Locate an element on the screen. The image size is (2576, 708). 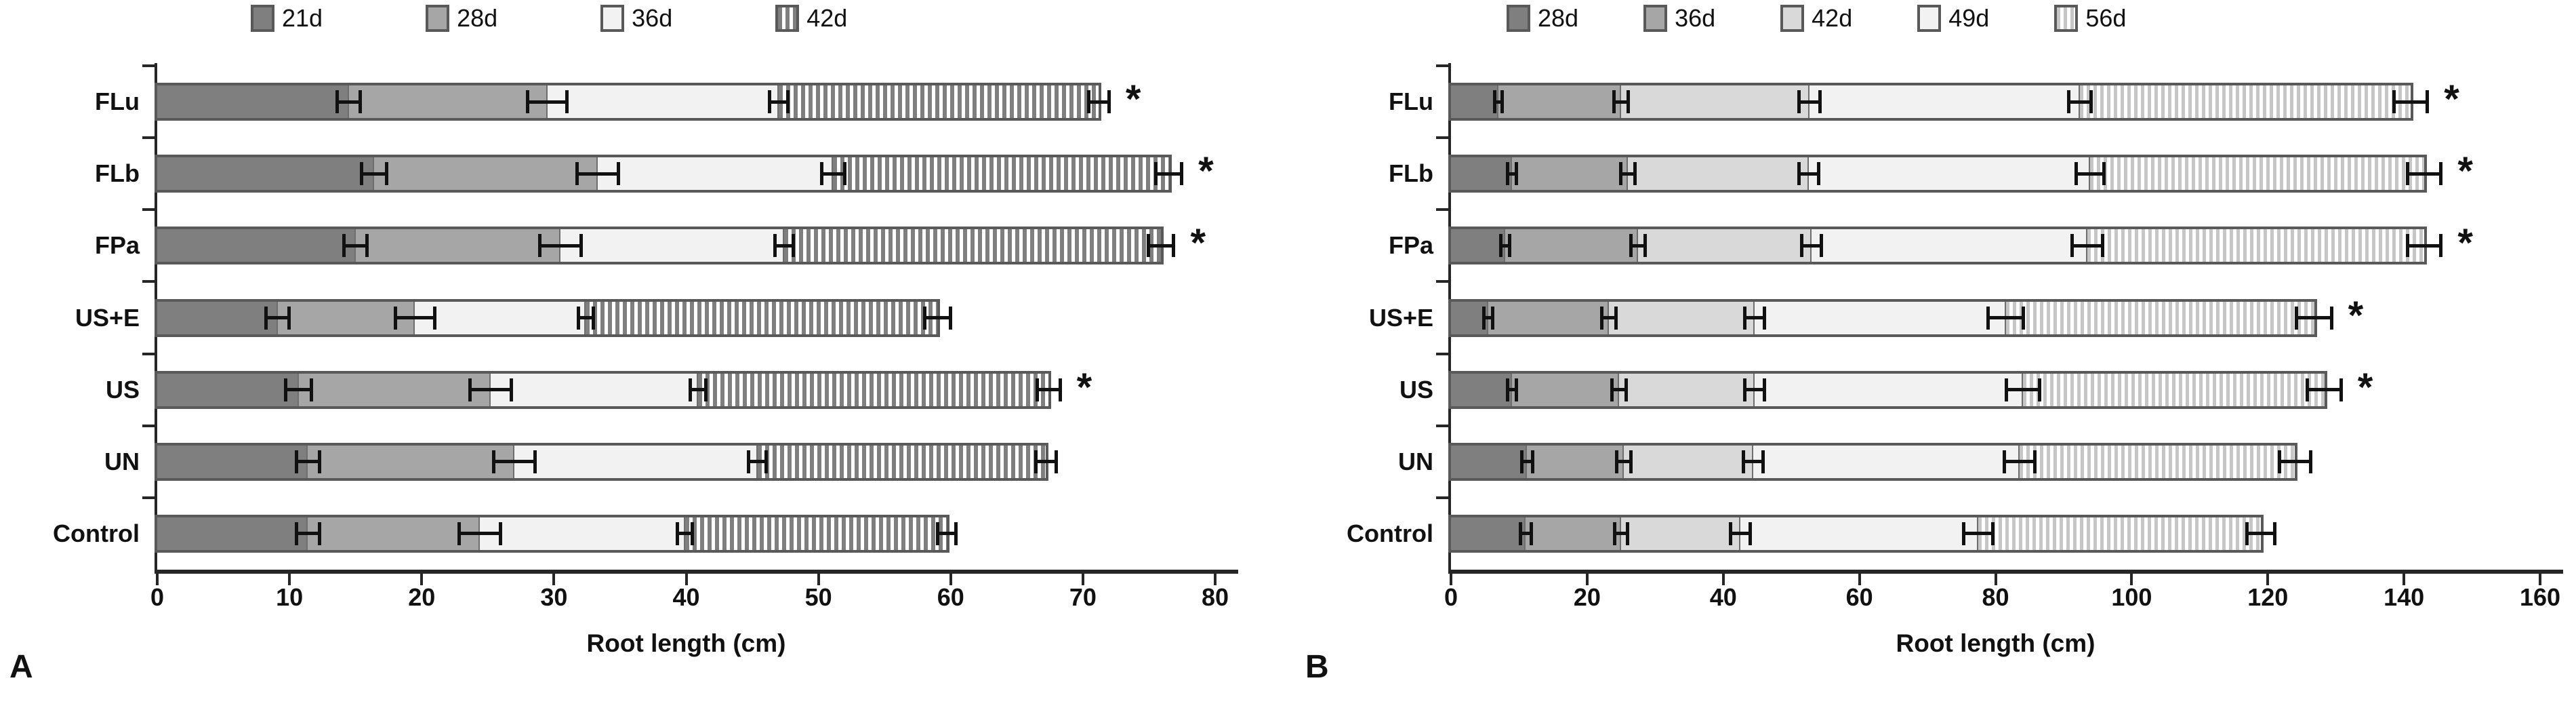
x-axis-tick-label: 80 is located at coordinates (1215, 597).